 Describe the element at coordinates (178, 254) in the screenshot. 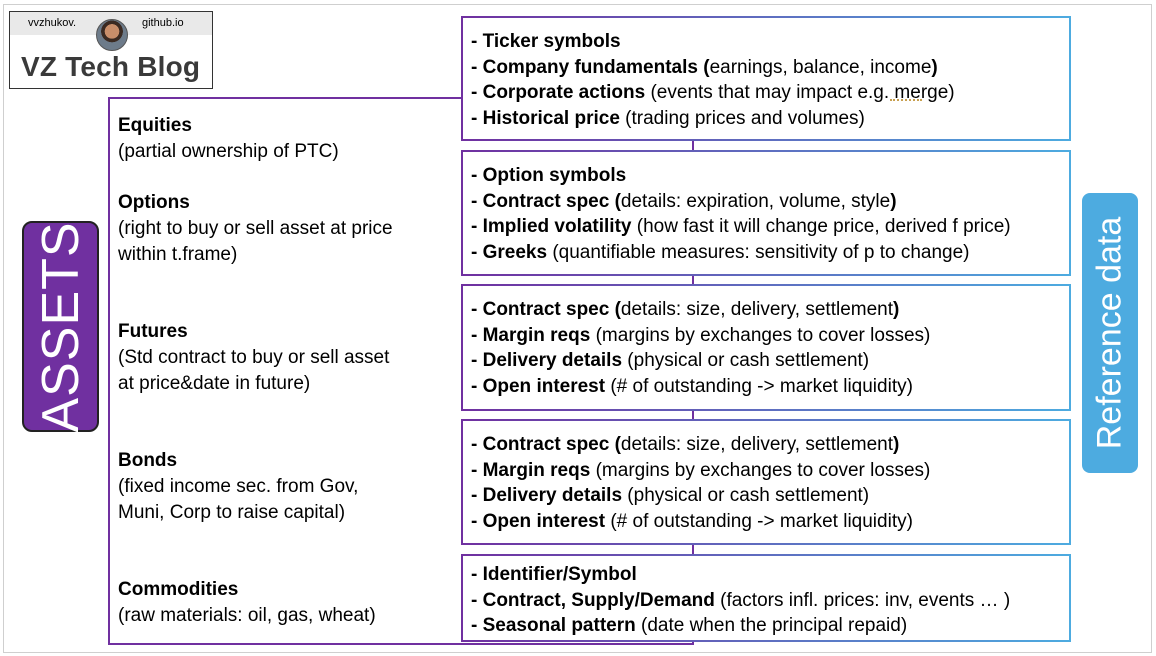

I see `asset-description: within t.frame)` at that location.